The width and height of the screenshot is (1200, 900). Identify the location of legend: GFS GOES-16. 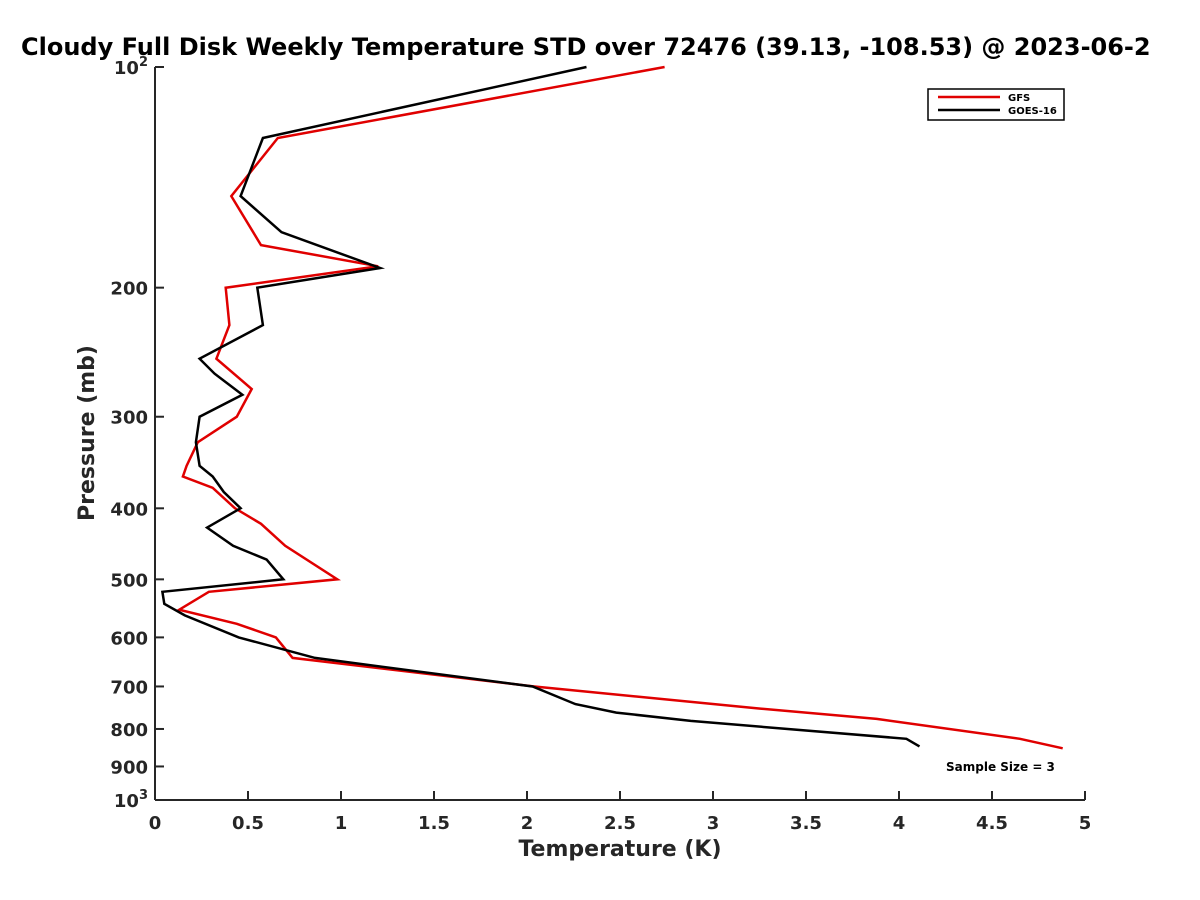
(996, 104).